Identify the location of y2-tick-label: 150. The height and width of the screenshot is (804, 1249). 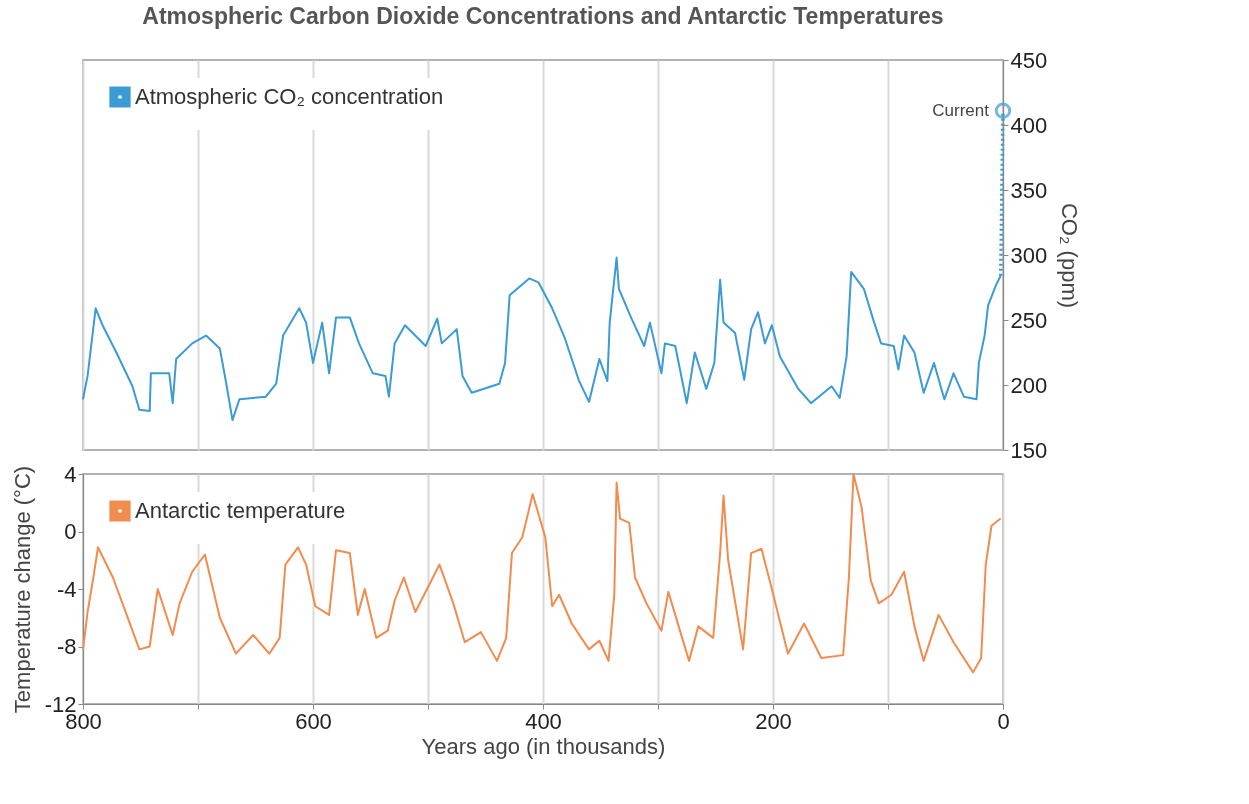
(1029, 450).